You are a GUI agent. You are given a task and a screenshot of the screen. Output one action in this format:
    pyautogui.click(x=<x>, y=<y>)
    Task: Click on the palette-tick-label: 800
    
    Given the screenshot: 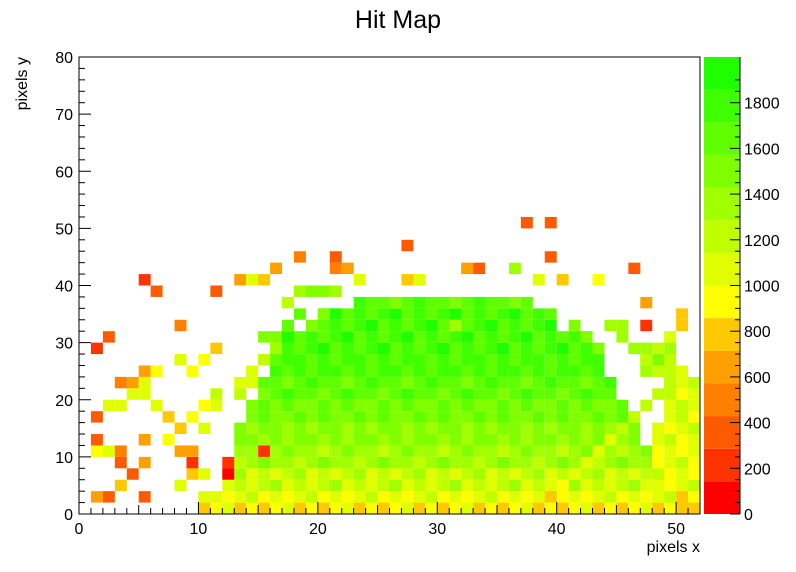 What is the action you would take?
    pyautogui.click(x=757, y=332)
    